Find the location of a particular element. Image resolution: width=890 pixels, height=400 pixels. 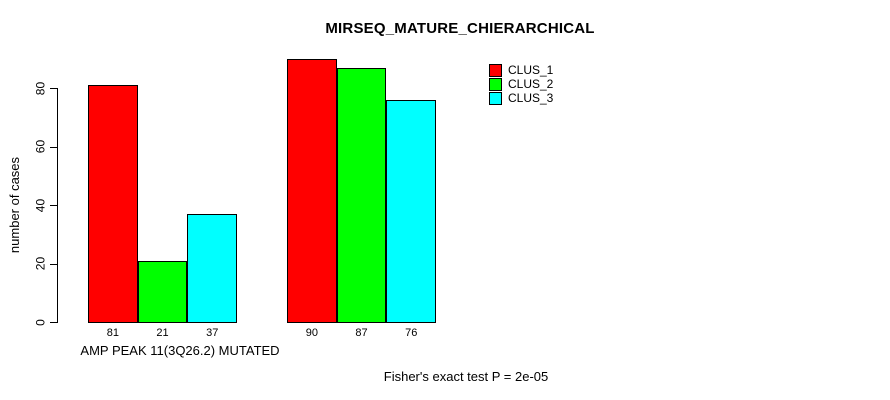

bar-value-label: 21 is located at coordinates (162, 333).